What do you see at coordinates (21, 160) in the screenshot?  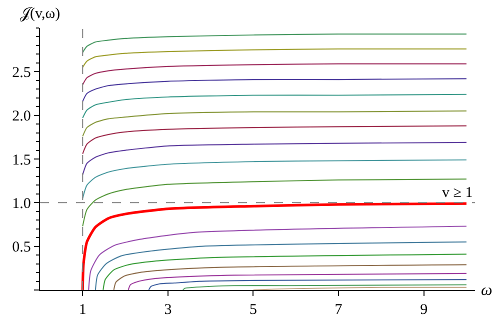 I see `y-tick-label: 1.5` at bounding box center [21, 160].